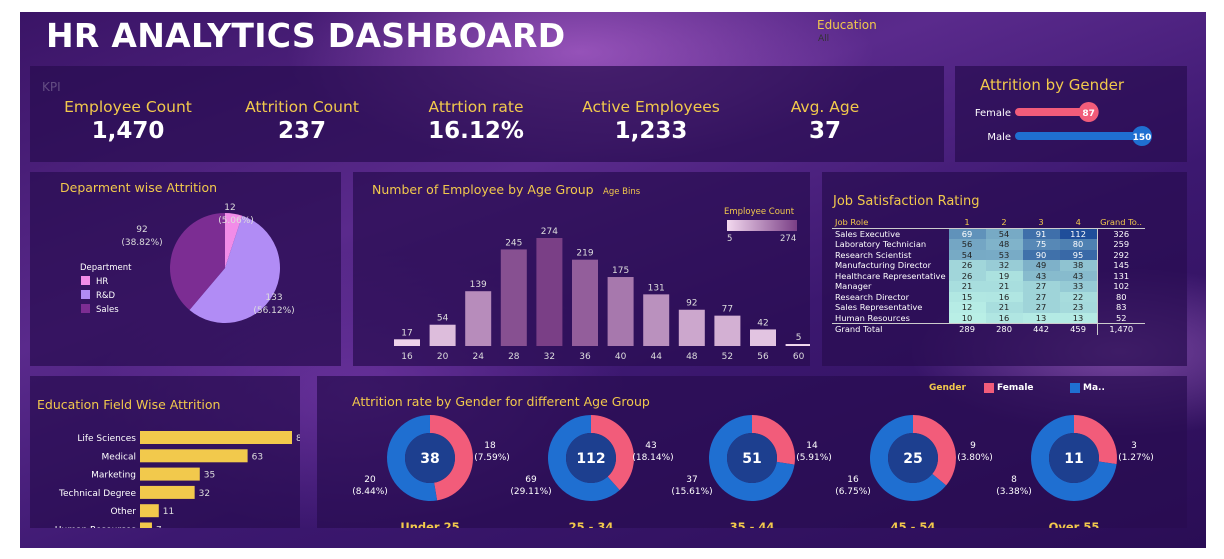  I want to click on table-header: 3, so click(1041, 223).